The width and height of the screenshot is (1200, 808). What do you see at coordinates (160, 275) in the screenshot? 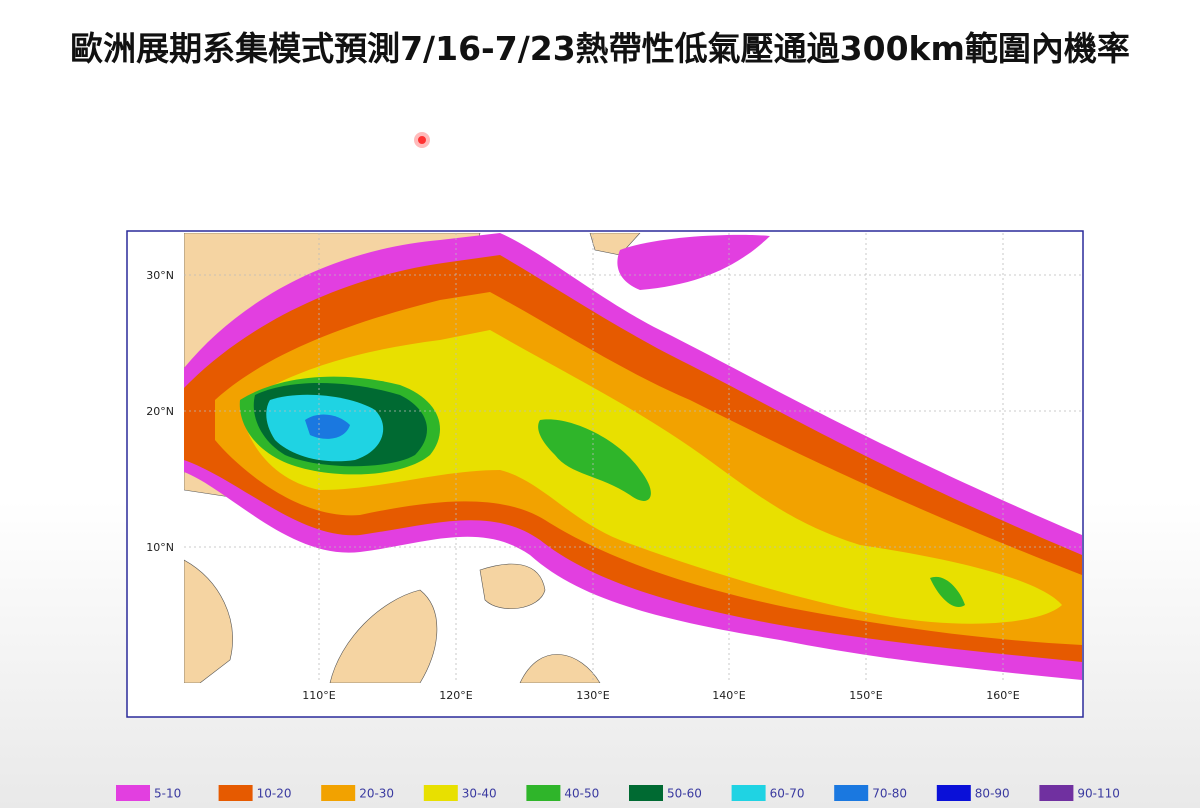
I see `lat-label: 30°N` at bounding box center [160, 275].